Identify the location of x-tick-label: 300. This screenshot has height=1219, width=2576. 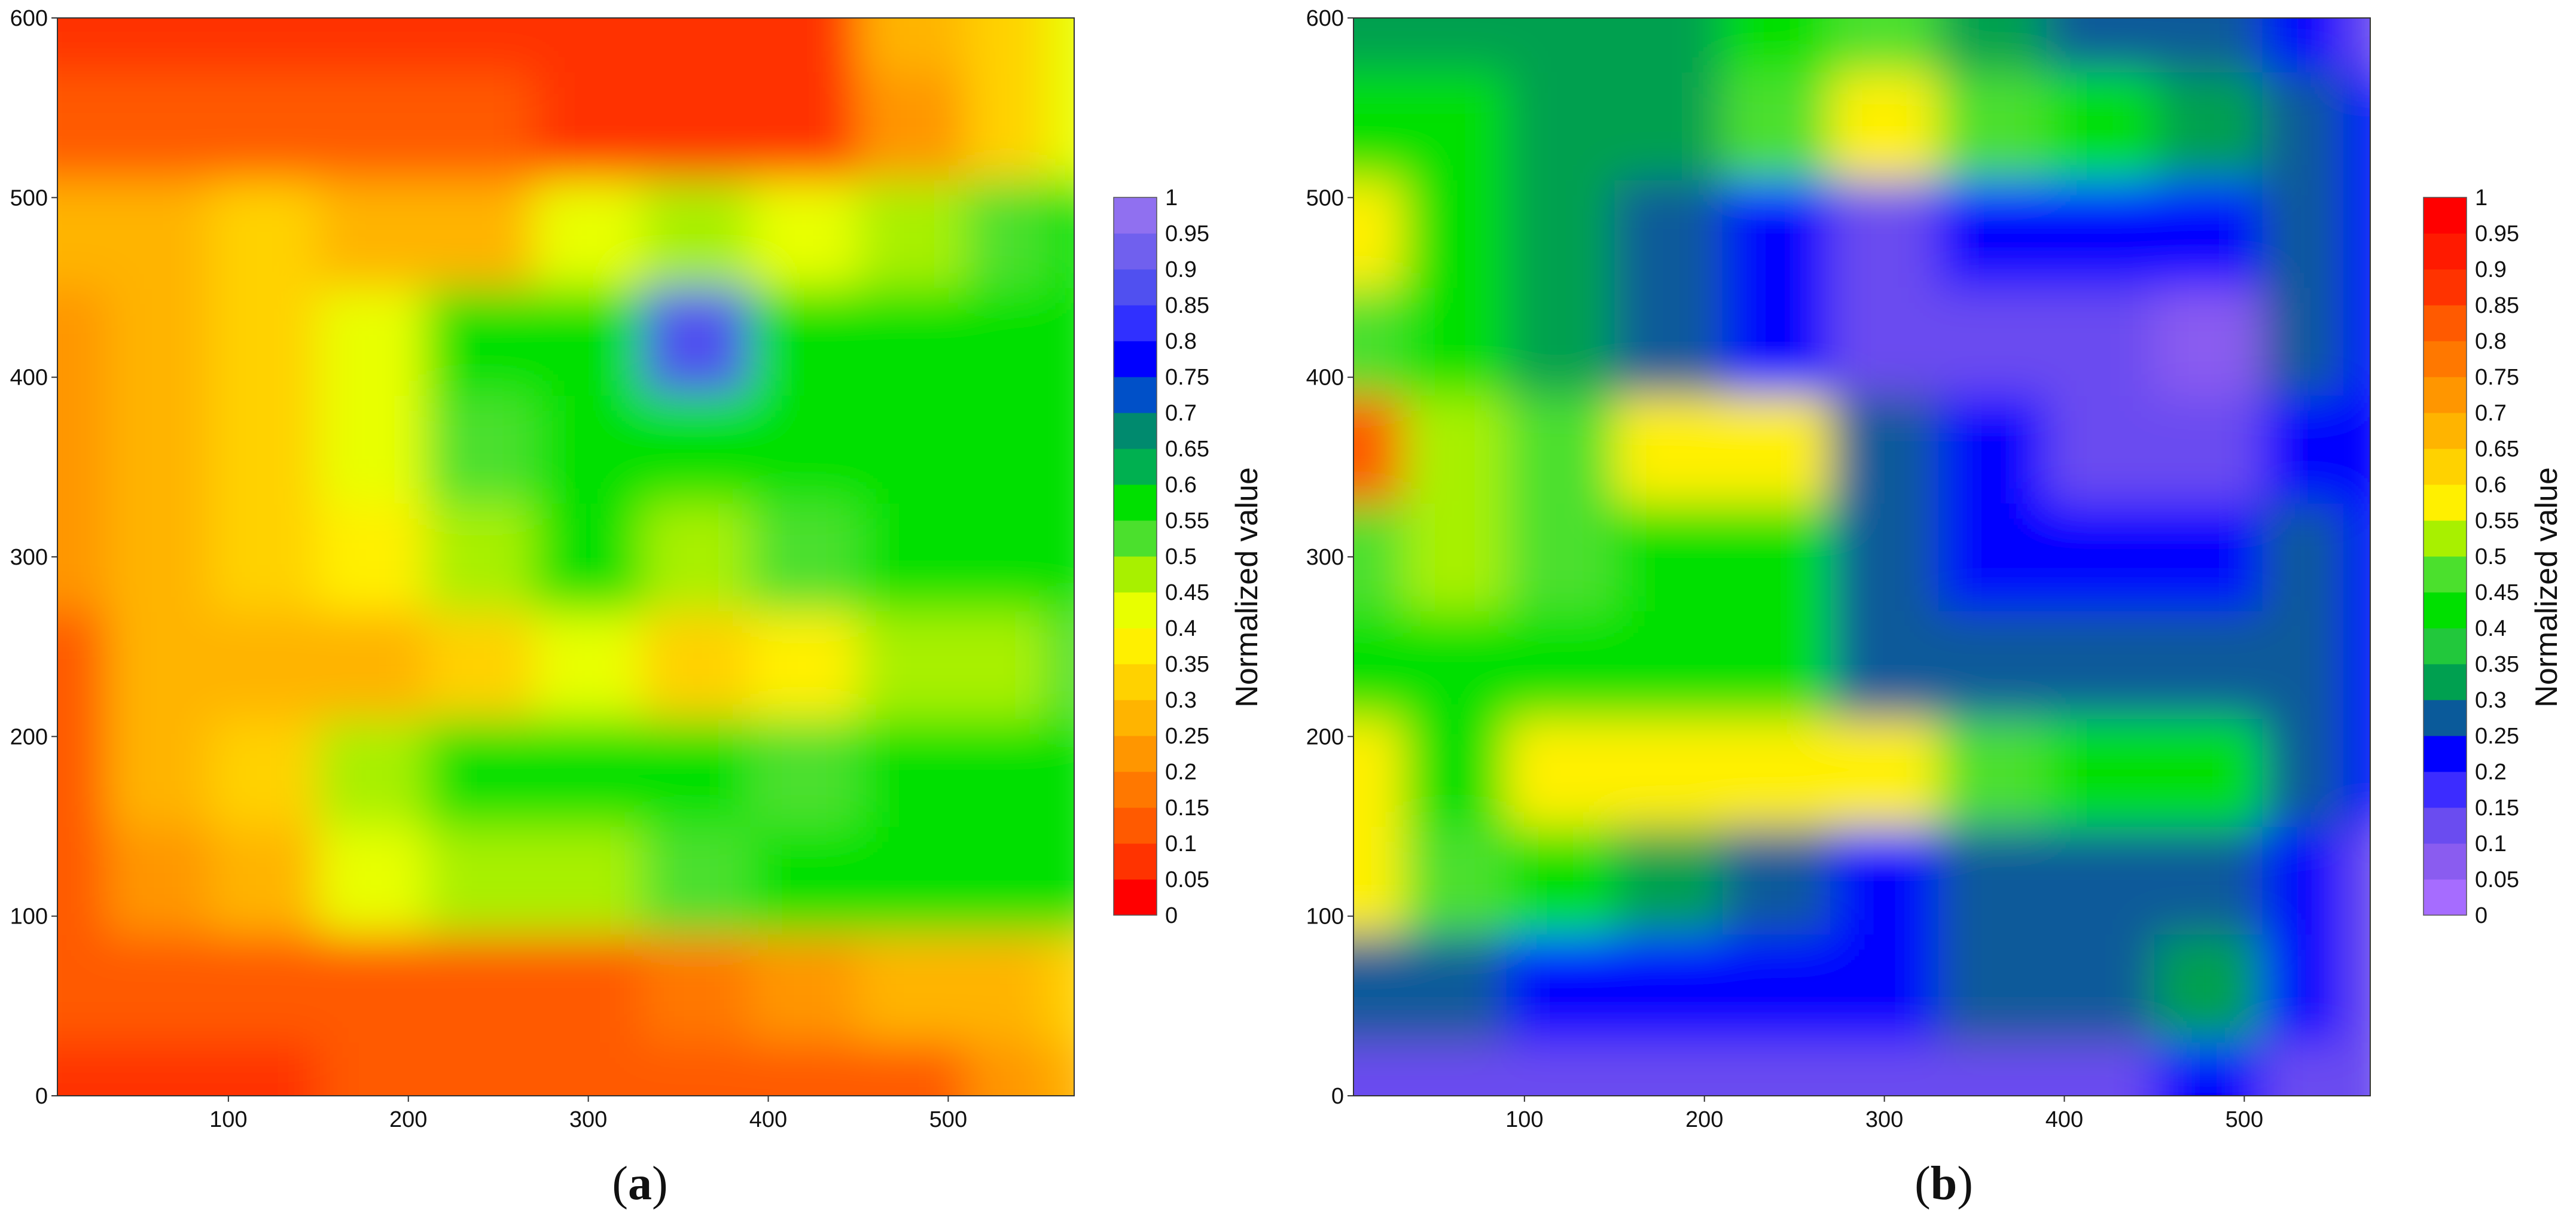
(588, 1119).